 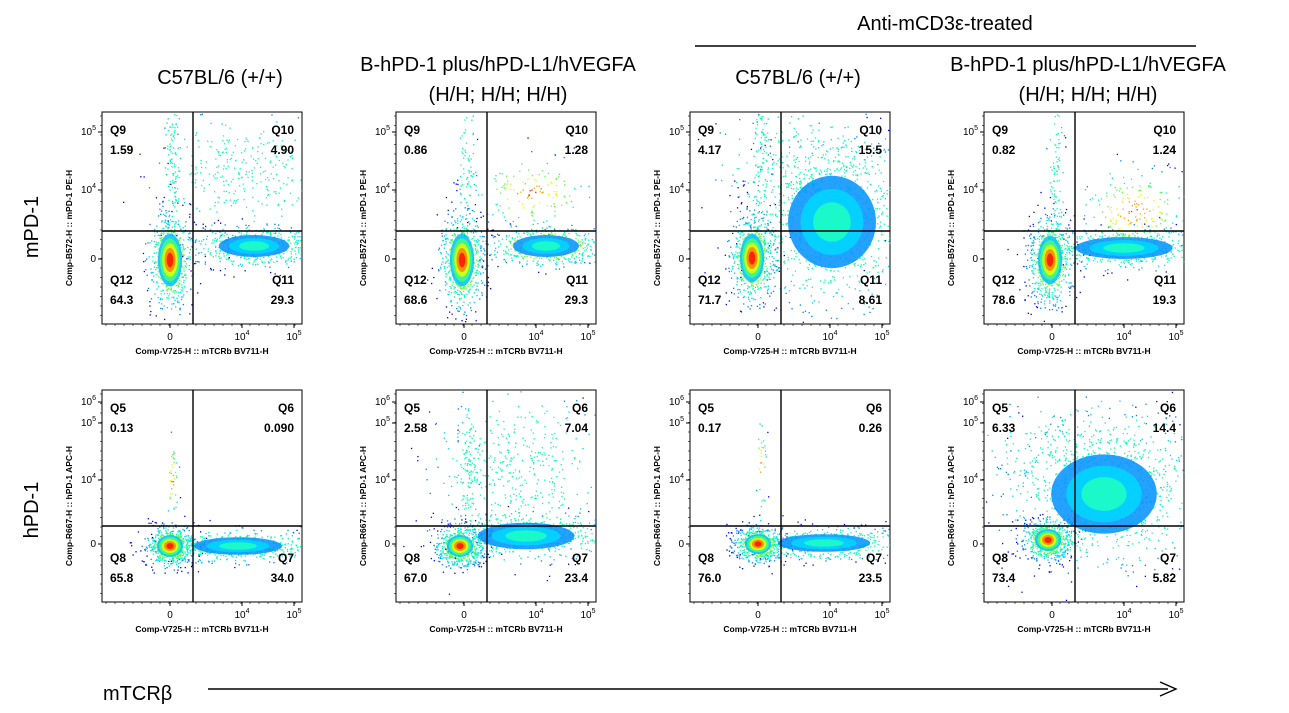 I want to click on x-tick-label: 0, so click(x=464, y=337).